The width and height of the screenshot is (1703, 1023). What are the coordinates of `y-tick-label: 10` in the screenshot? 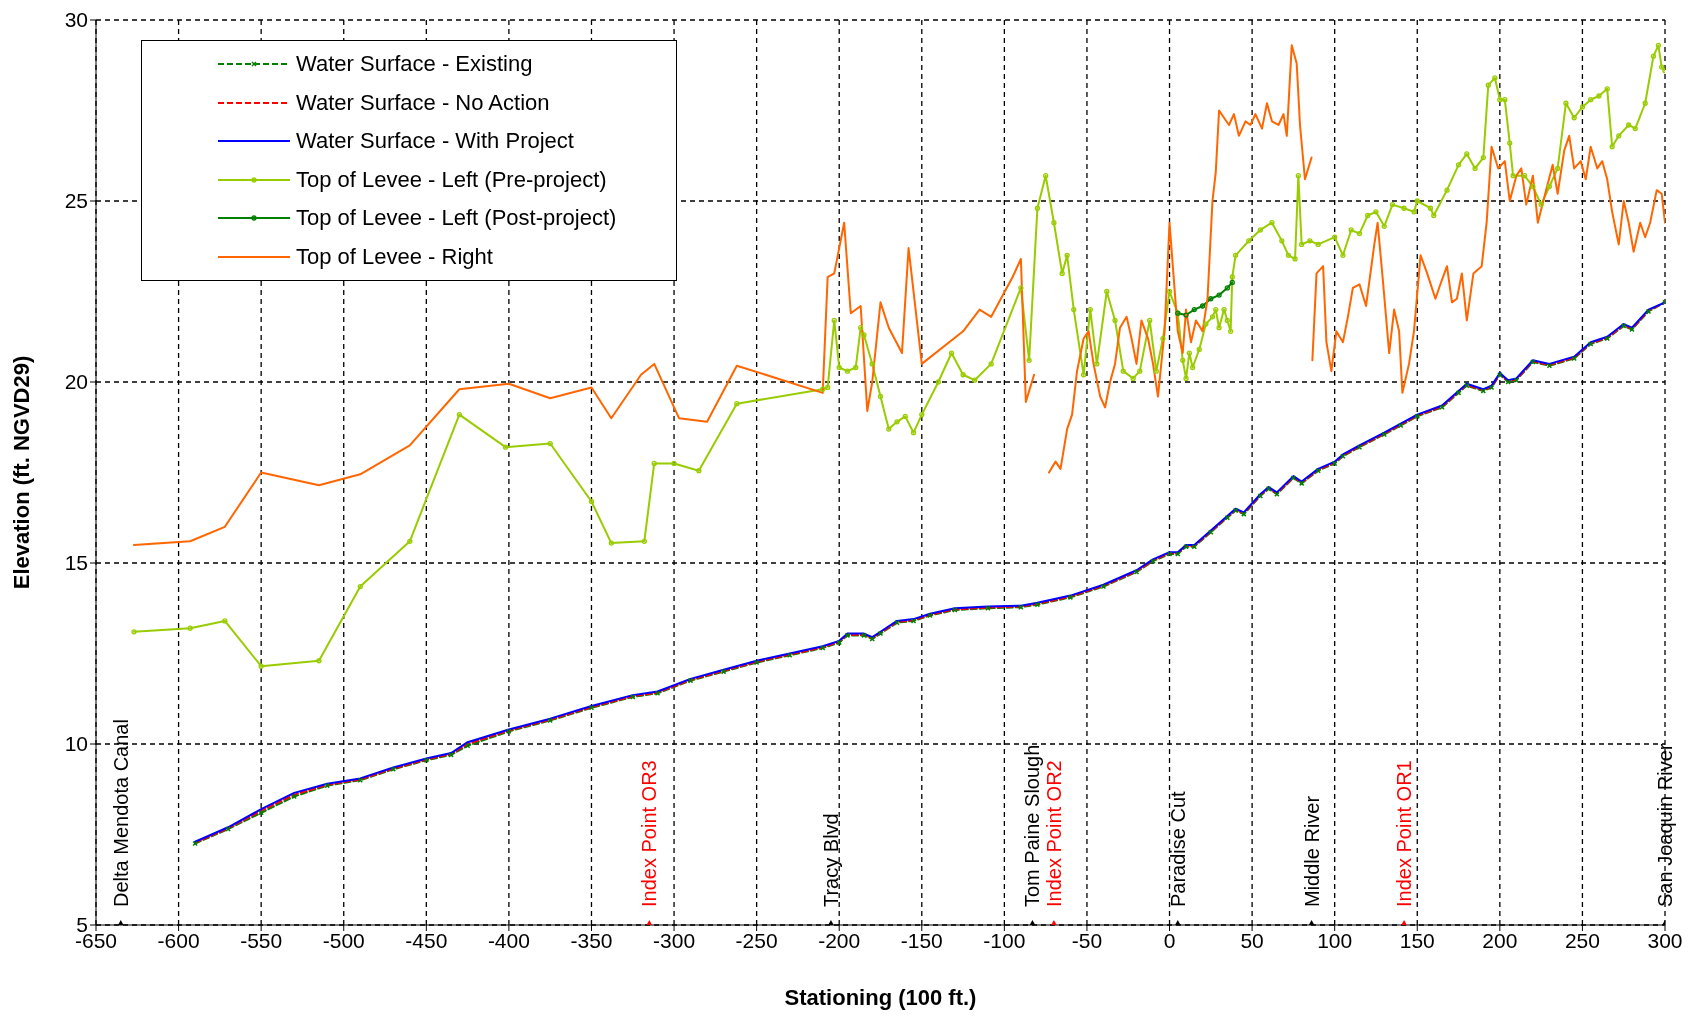 It's located at (76, 744).